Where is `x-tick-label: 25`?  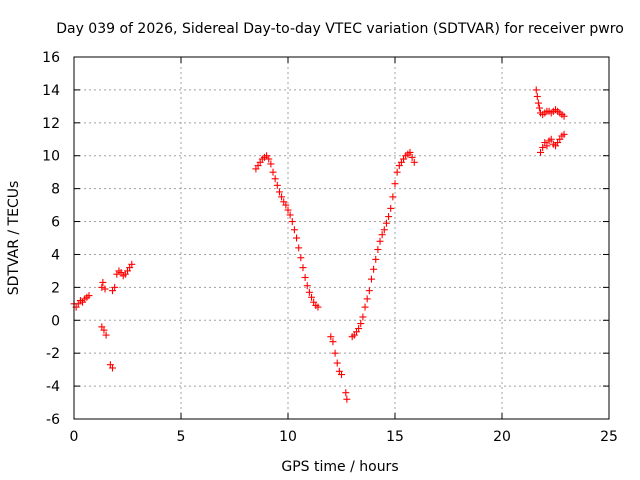 x-tick-label: 25 is located at coordinates (609, 437).